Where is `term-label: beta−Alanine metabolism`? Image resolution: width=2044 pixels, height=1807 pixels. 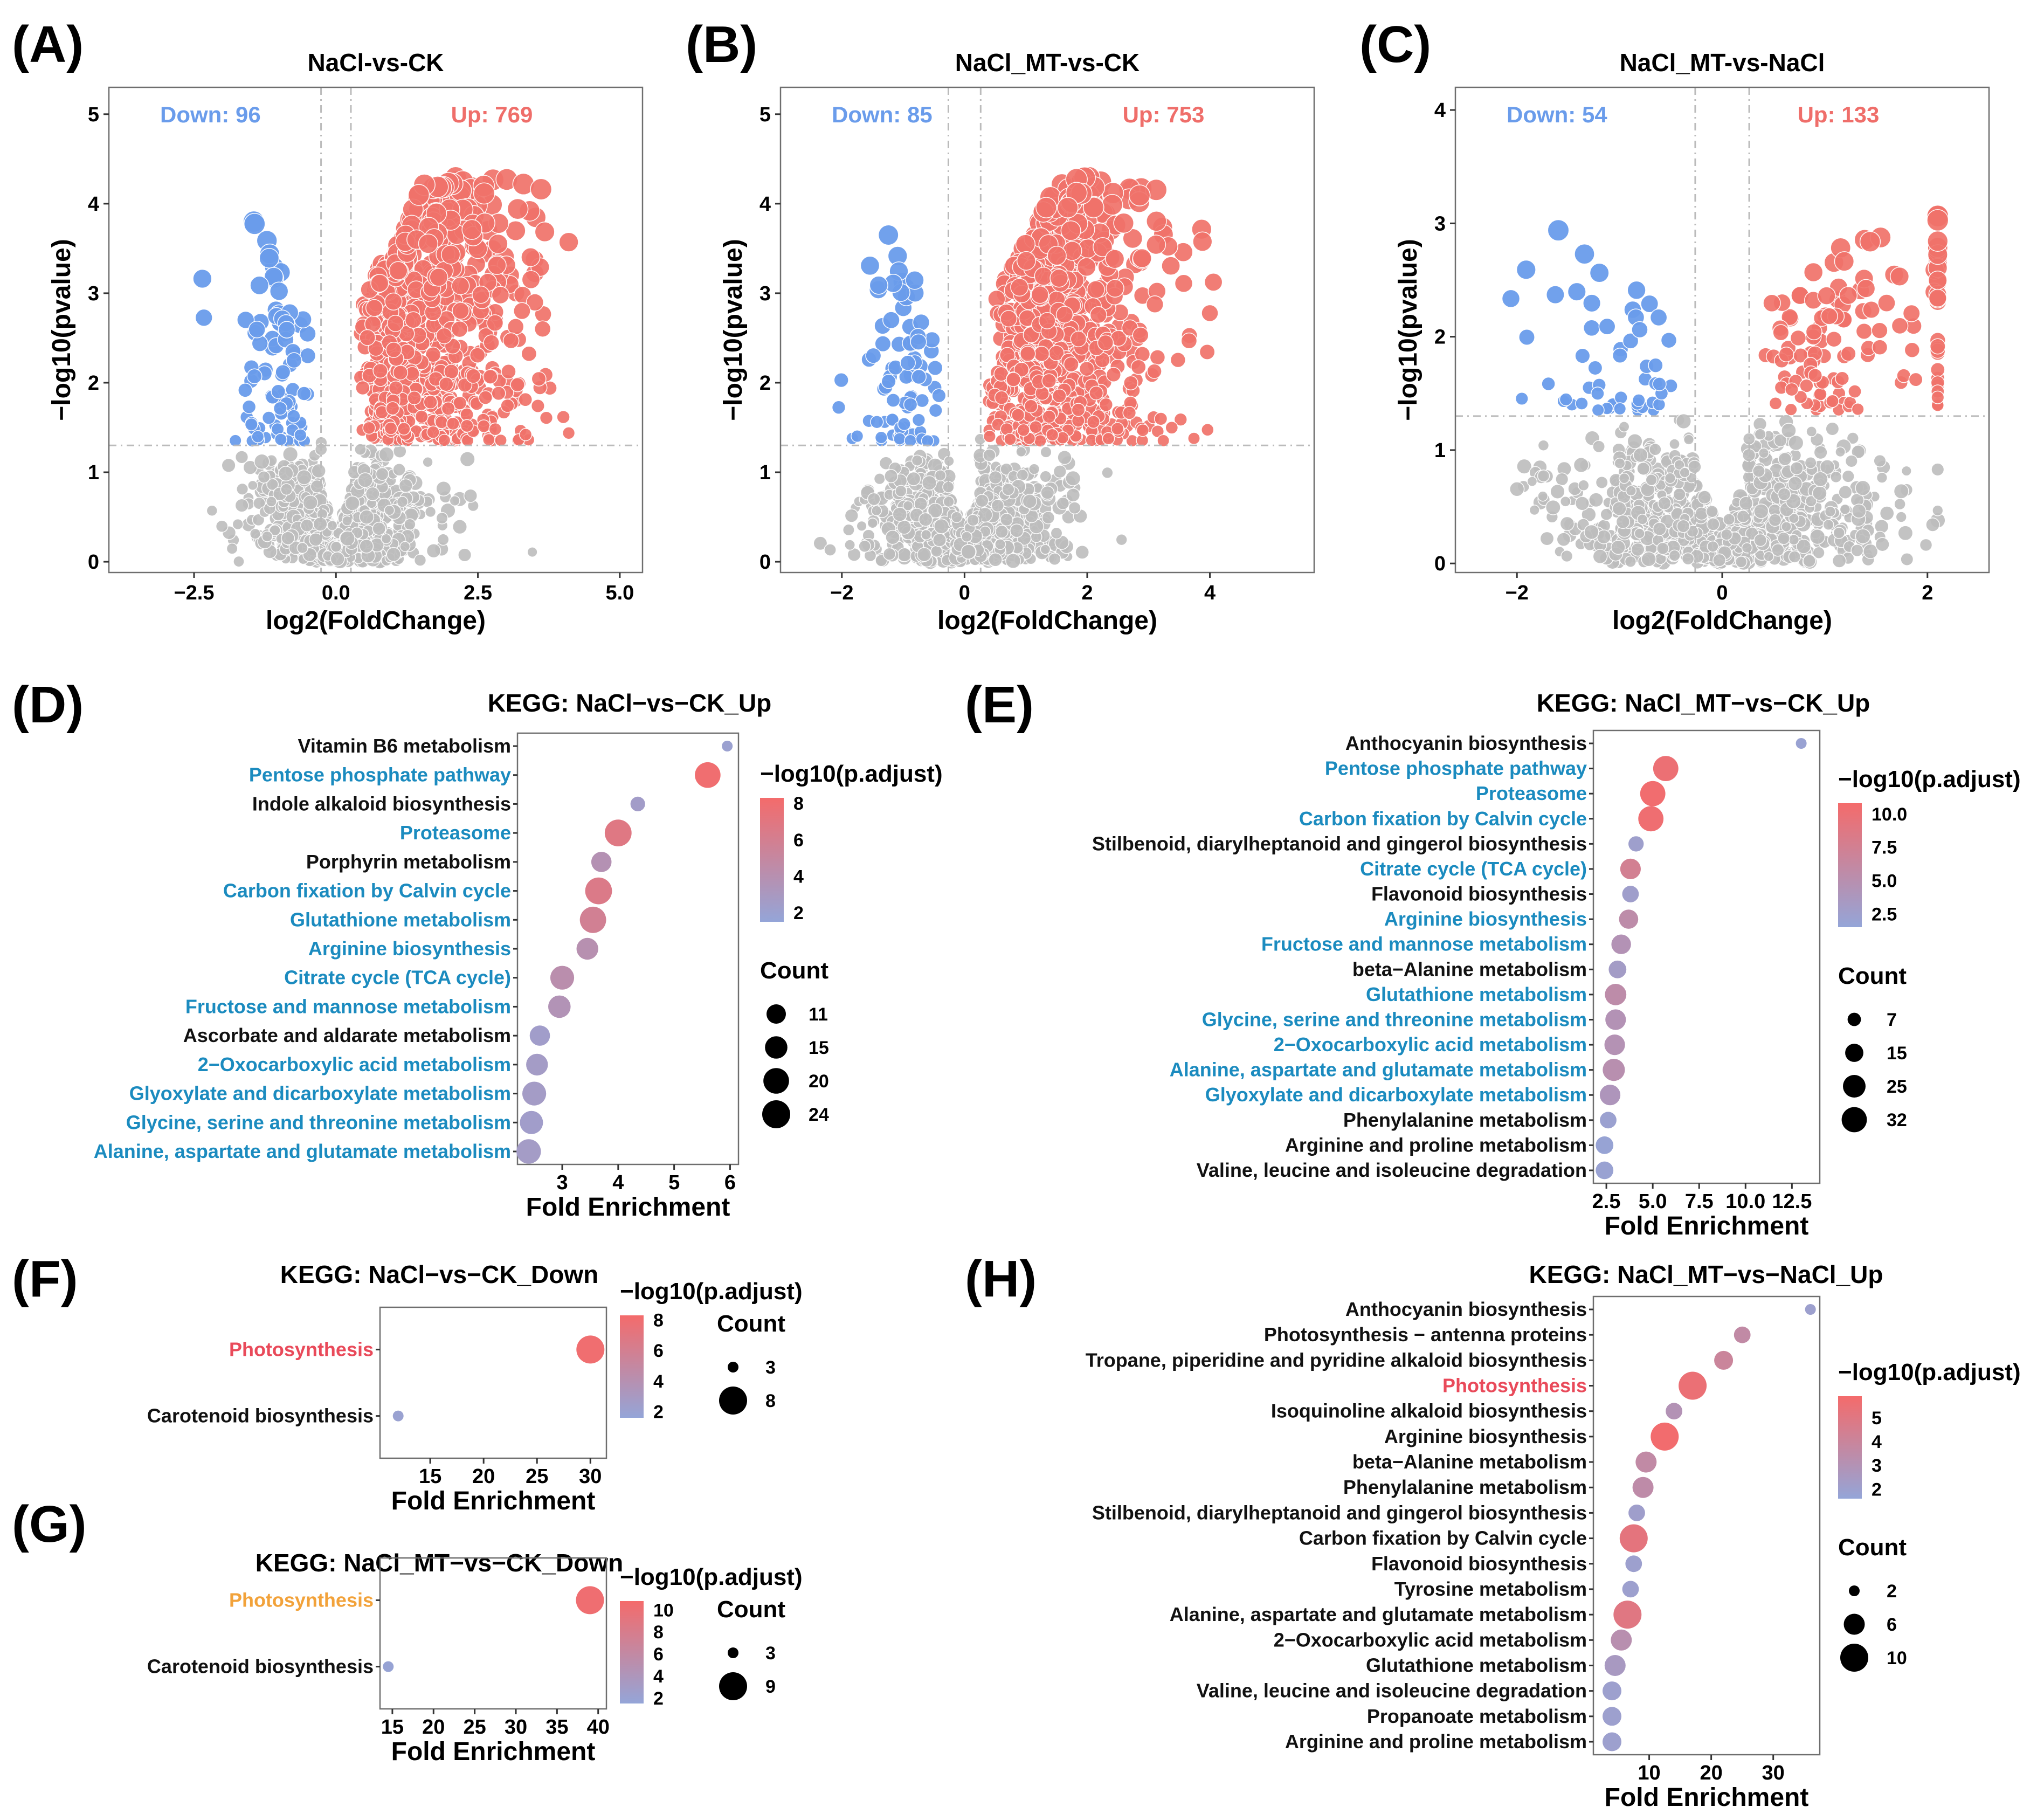 term-label: beta−Alanine metabolism is located at coordinates (1469, 969).